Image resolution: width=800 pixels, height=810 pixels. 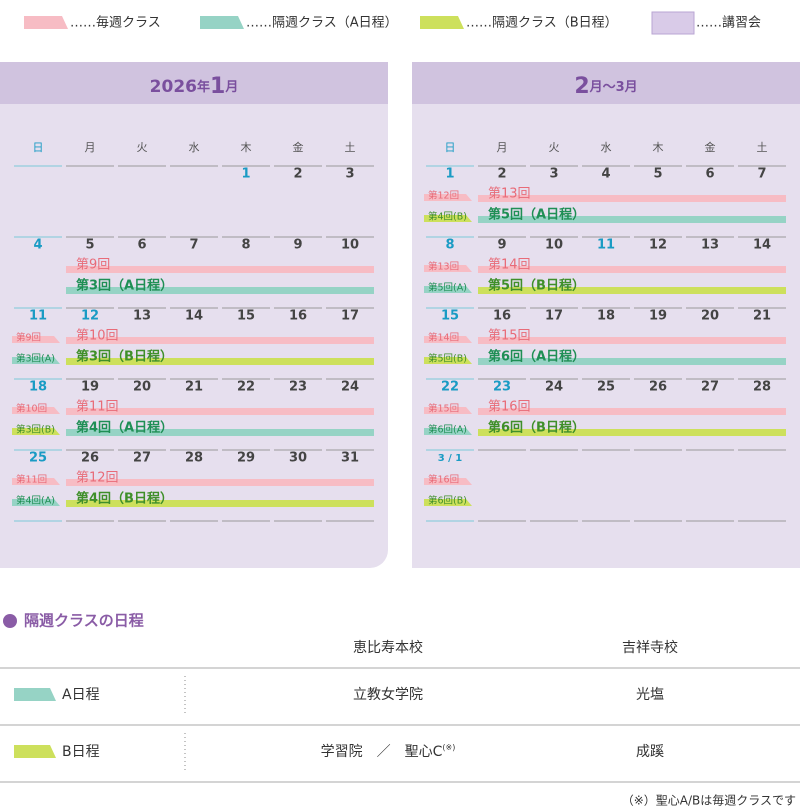 What do you see at coordinates (650, 695) in the screenshot?
I see `school: 光塩` at bounding box center [650, 695].